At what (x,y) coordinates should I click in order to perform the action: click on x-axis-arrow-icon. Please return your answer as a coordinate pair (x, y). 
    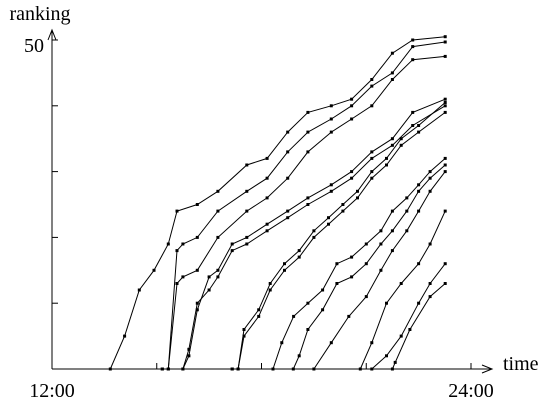
    Looking at the image, I should click on (487, 369).